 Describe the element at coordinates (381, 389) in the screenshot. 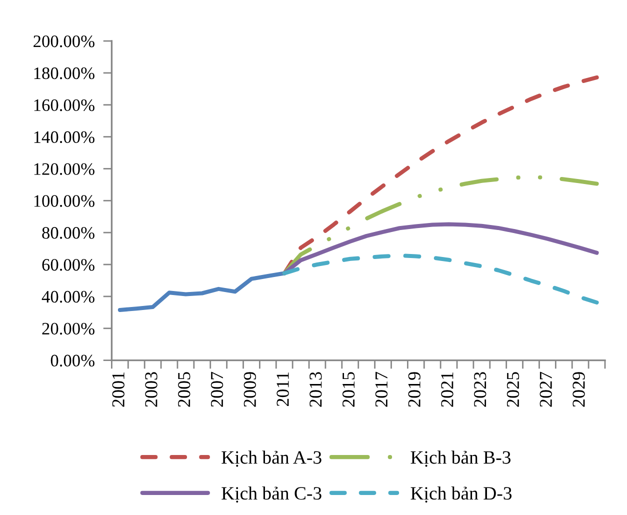

I see `x-tick-label: 2017` at that location.